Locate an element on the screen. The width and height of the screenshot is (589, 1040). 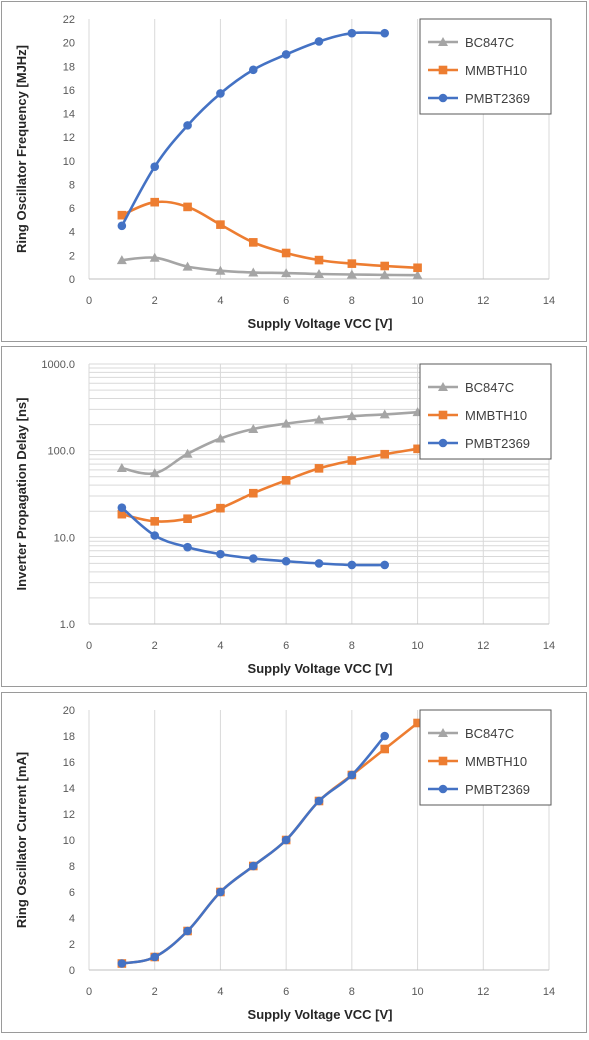
y-tick-label: 10.0 is located at coordinates (64, 538).